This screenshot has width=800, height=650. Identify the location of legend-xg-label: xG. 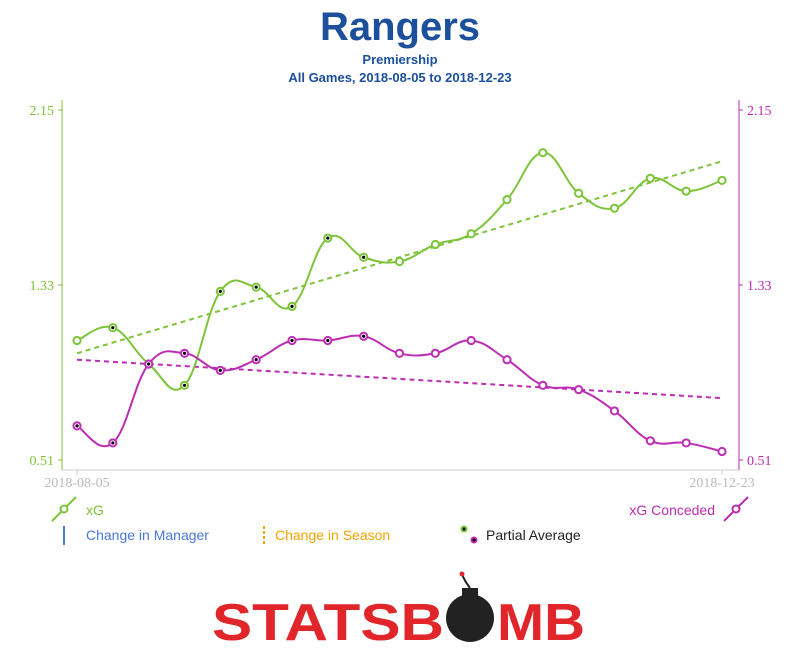
(95, 510).